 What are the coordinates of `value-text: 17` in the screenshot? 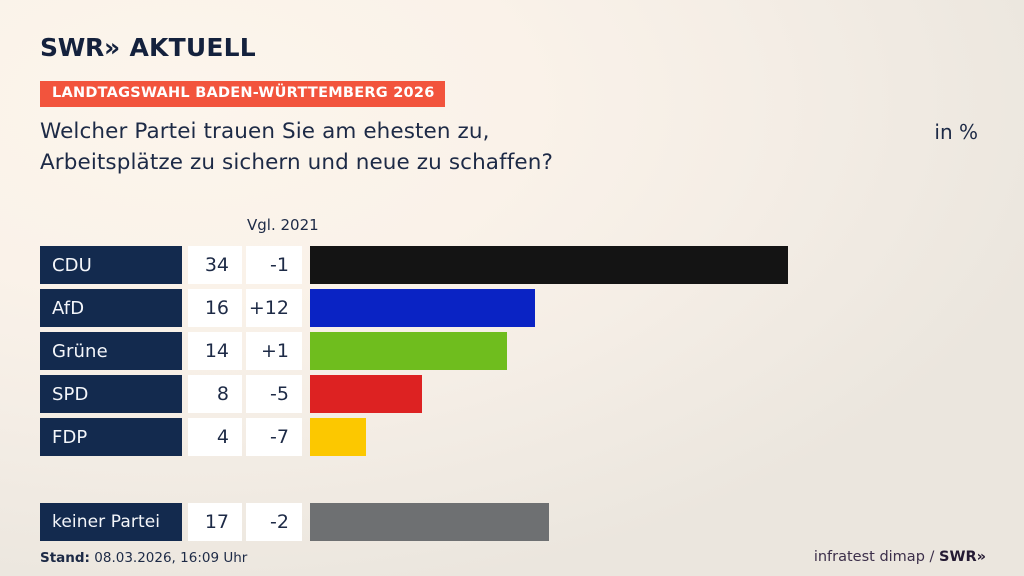 It's located at (216, 522).